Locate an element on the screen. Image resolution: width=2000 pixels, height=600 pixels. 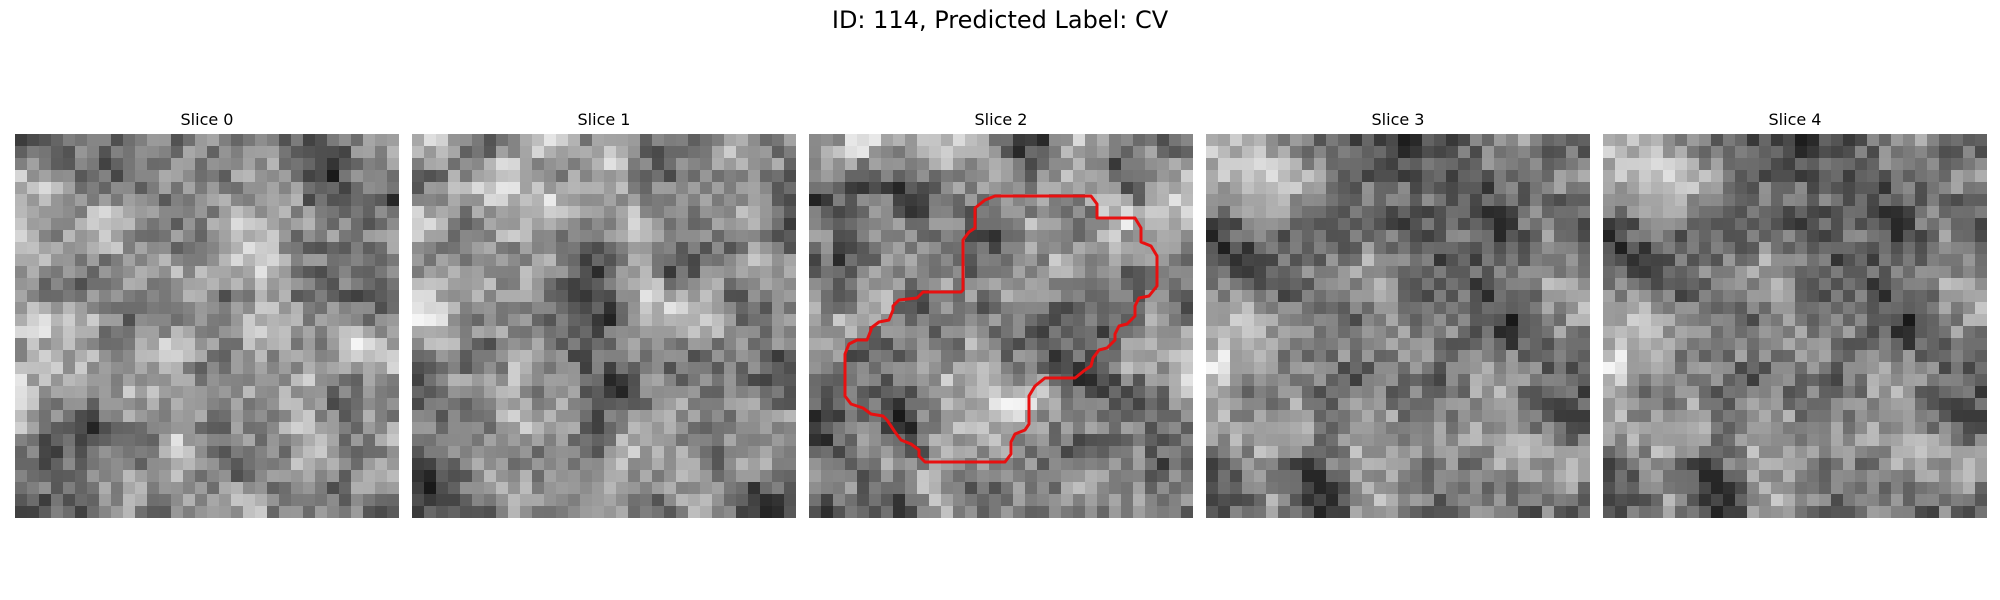
slice-panel-3: Slice 3 is located at coordinates (1398, 313).